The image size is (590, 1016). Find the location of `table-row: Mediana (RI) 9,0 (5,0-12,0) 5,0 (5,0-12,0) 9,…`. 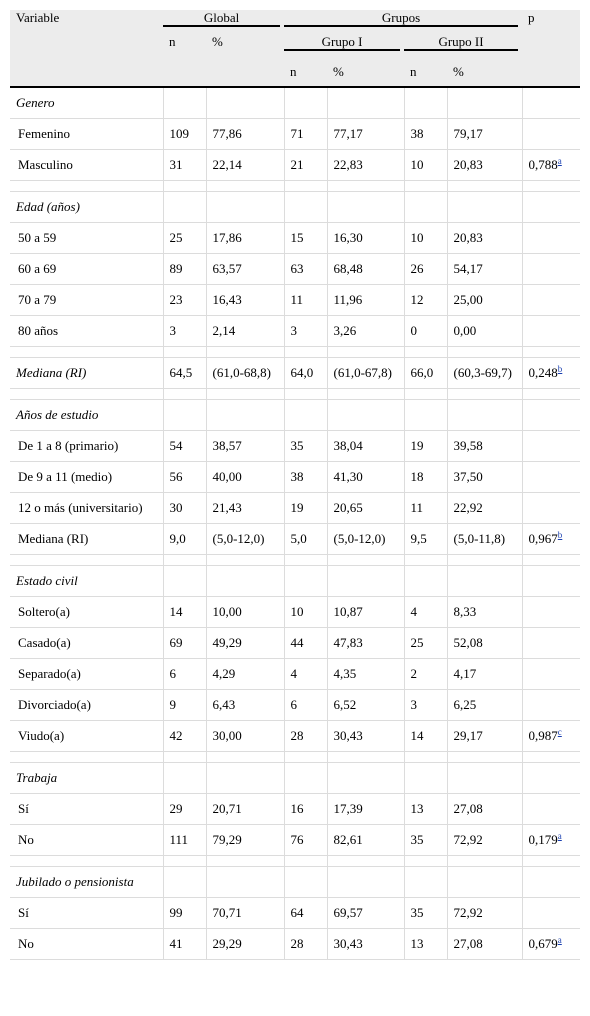

table-row: Mediana (RI) 9,0 (5,0-12,0) 5,0 (5,0-12,0) 9,… is located at coordinates (295, 539).